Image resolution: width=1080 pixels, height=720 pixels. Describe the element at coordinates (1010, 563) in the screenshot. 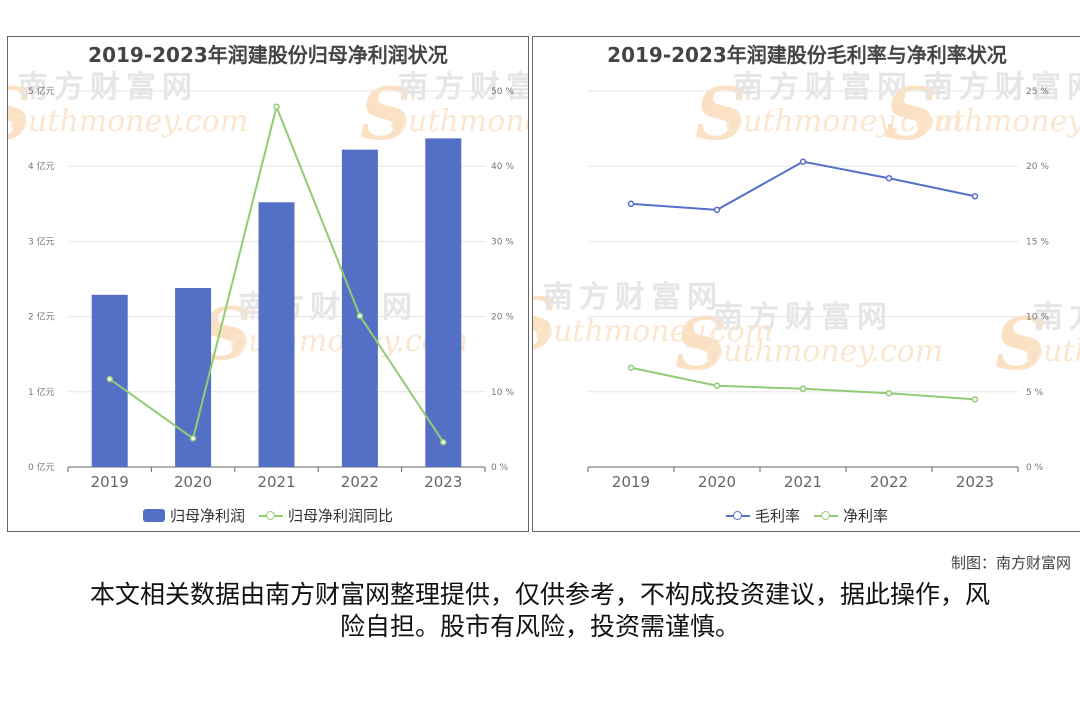

I see `chart-credit: 制图：南方财富网` at that location.